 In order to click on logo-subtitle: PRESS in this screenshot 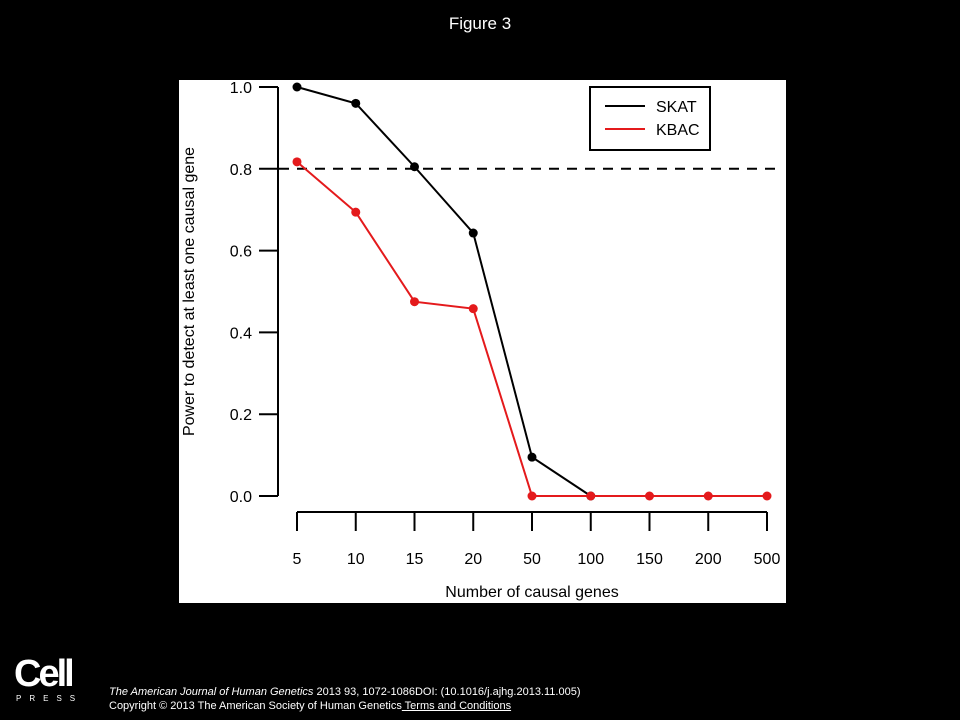, I will do `click(50, 698)`.